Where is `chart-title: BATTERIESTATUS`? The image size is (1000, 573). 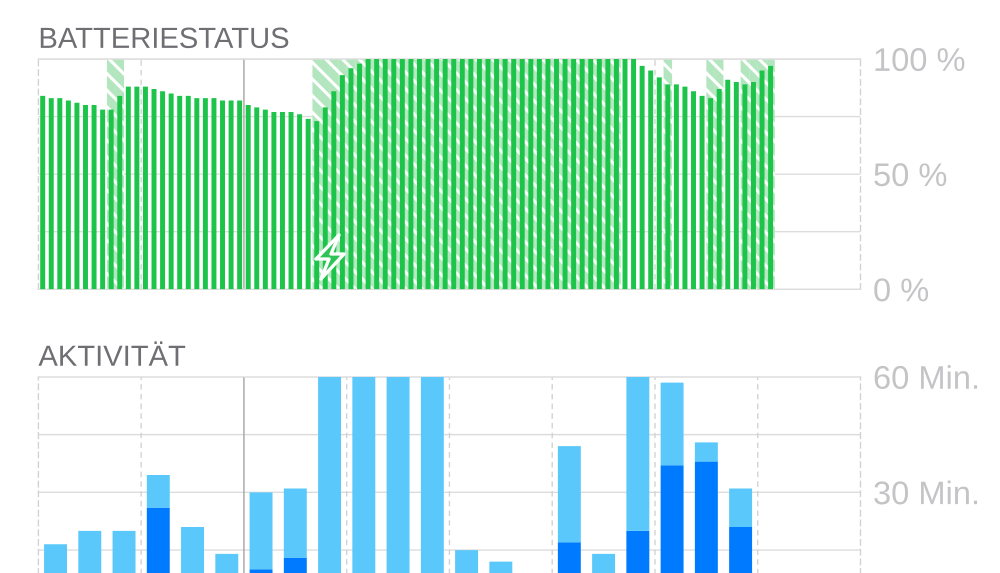
chart-title: BATTERIESTATUS is located at coordinates (164, 38).